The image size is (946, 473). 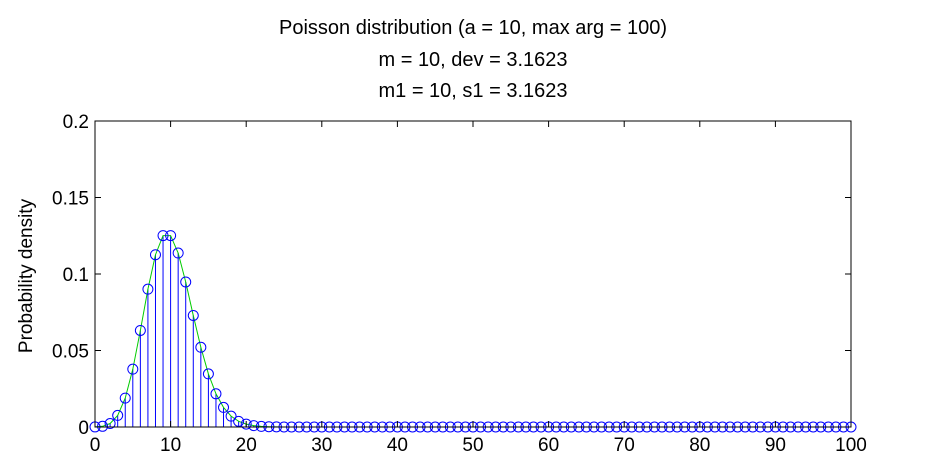 I want to click on x-tick-label: 30, so click(x=321, y=445).